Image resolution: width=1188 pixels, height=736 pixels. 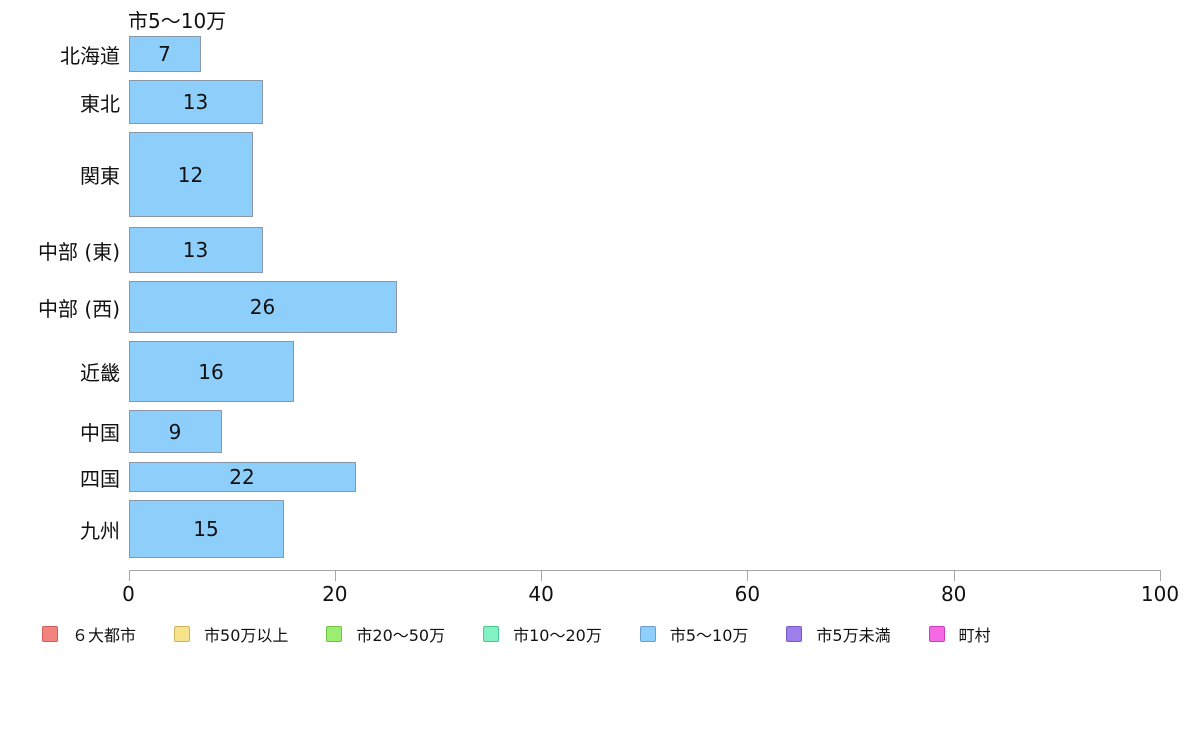 I want to click on legend-label: 市5万未満, so click(x=853, y=635).